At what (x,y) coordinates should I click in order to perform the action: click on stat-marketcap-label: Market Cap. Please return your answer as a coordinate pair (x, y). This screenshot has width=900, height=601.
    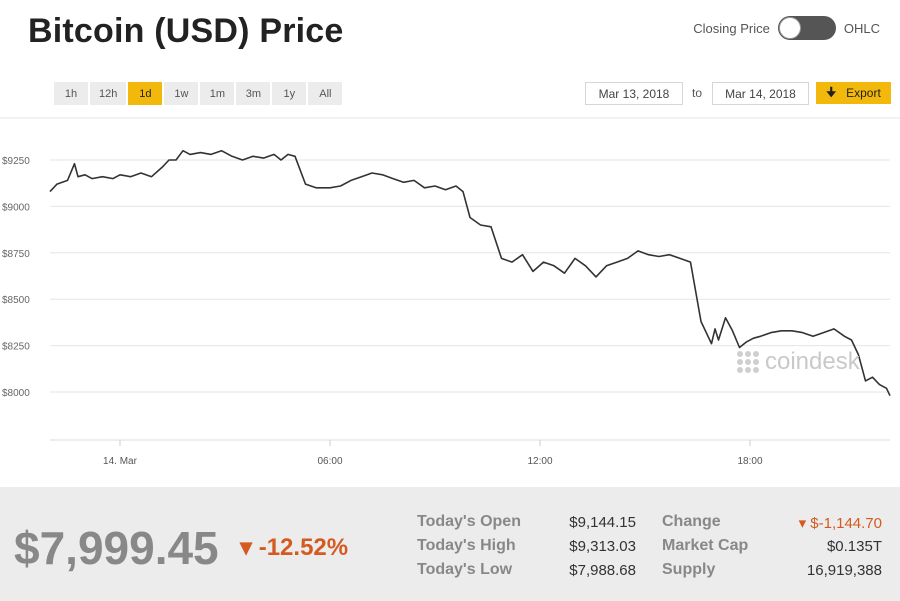
    Looking at the image, I should click on (705, 545).